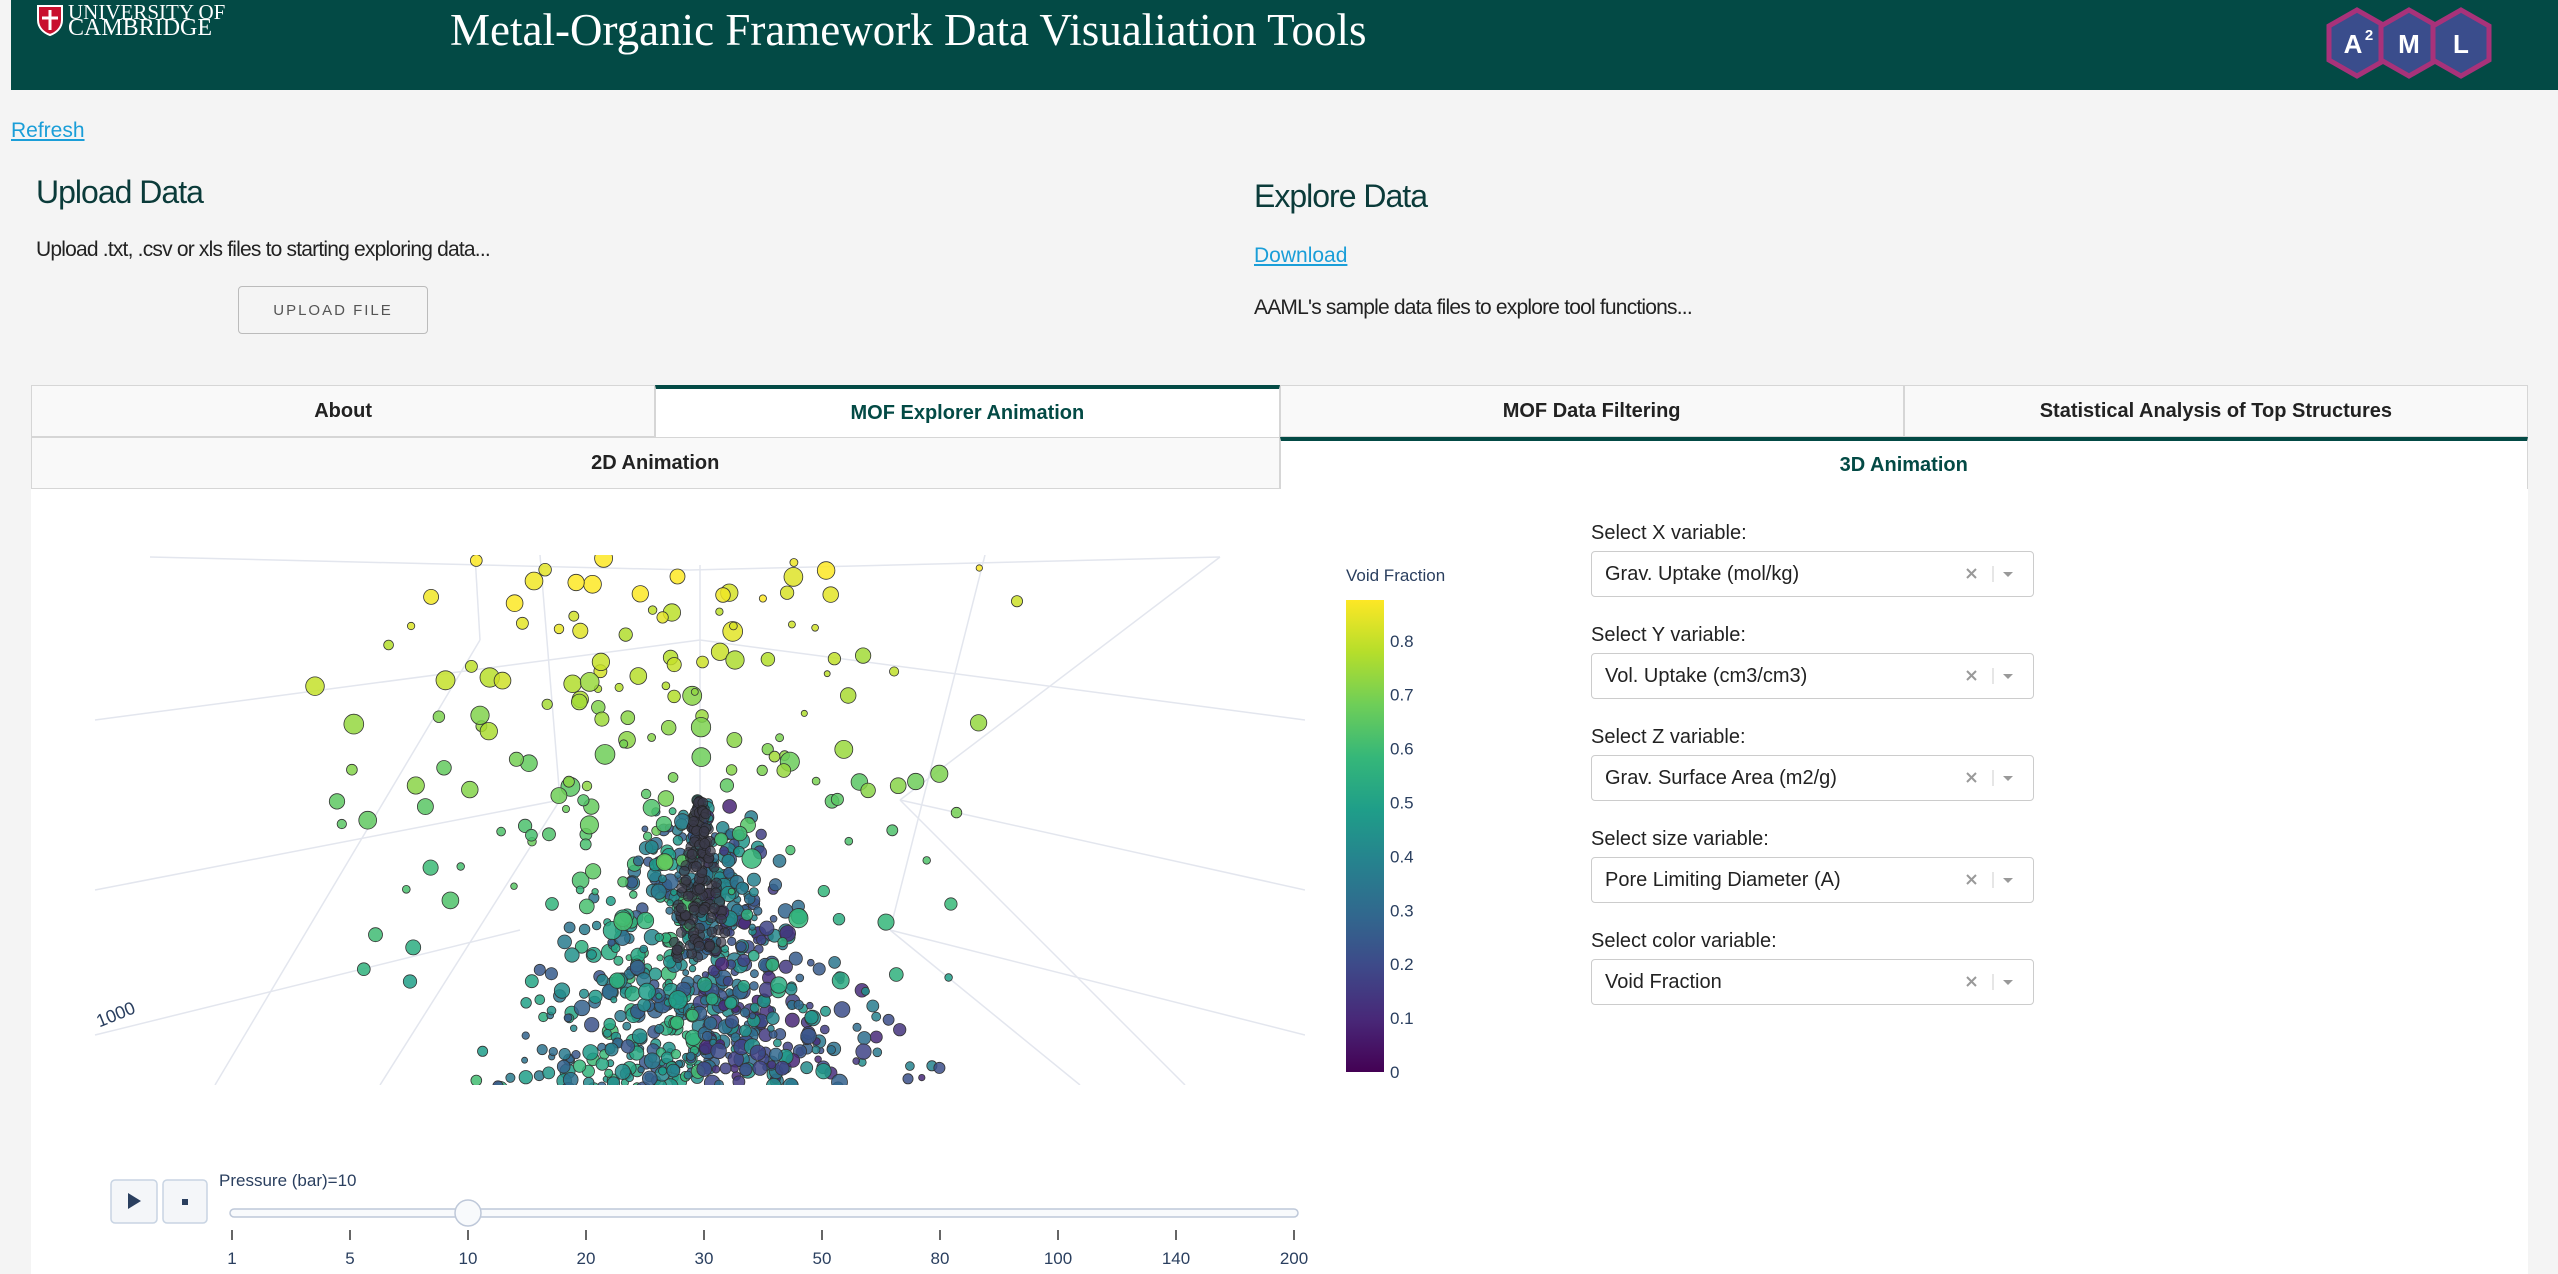  What do you see at coordinates (333, 310) in the screenshot?
I see `upload-button: UPLOAD FILE` at bounding box center [333, 310].